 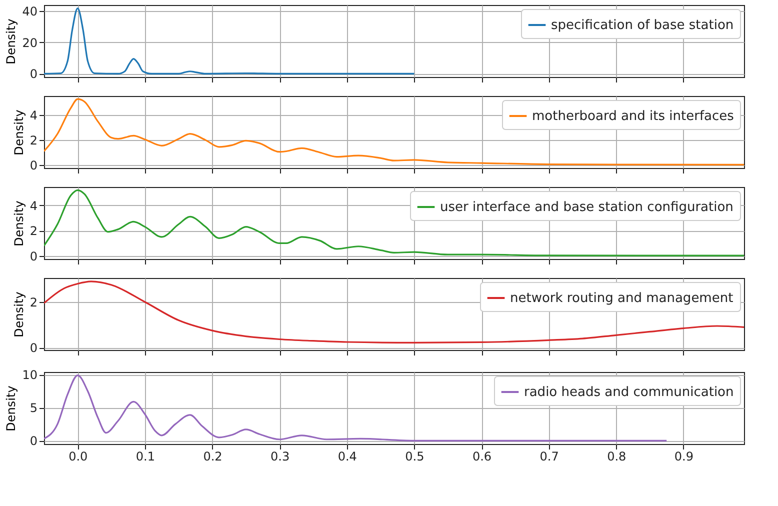 I want to click on x-tick-label: 0.9, so click(x=684, y=457).